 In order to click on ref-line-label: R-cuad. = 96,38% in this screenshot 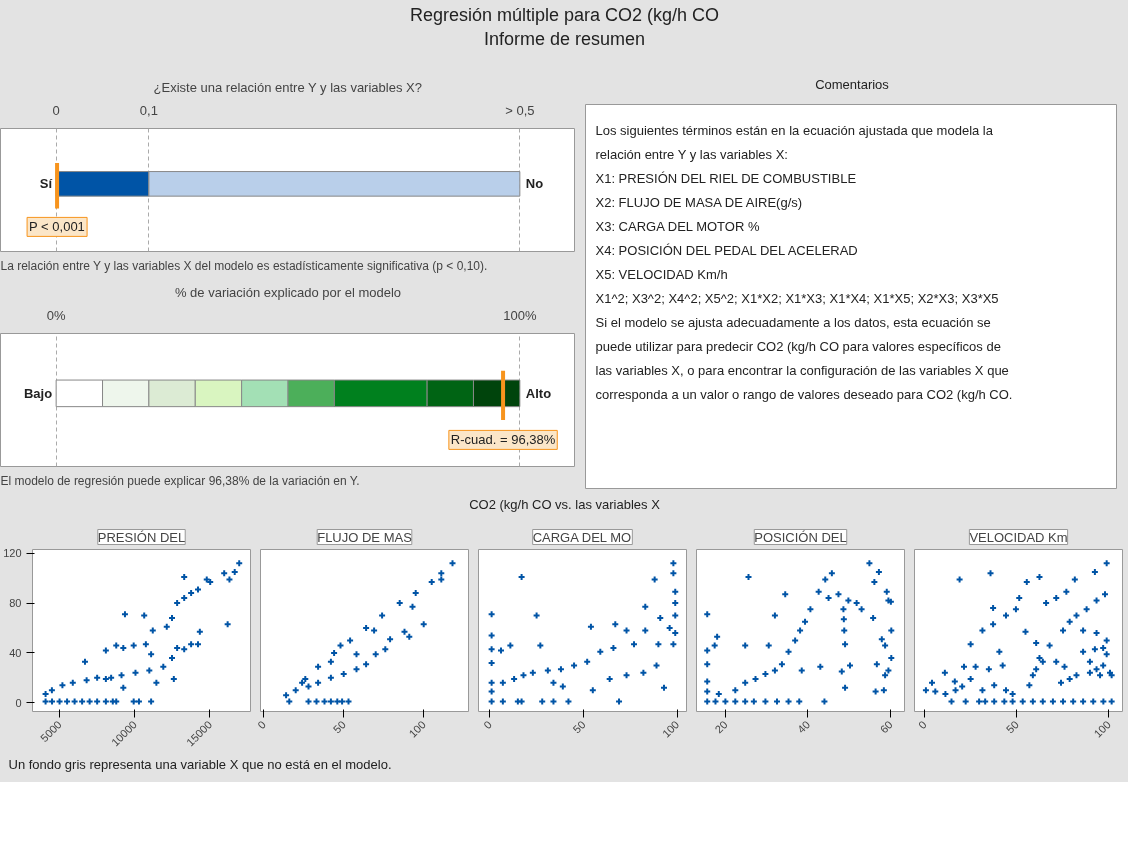, I will do `click(503, 440)`.